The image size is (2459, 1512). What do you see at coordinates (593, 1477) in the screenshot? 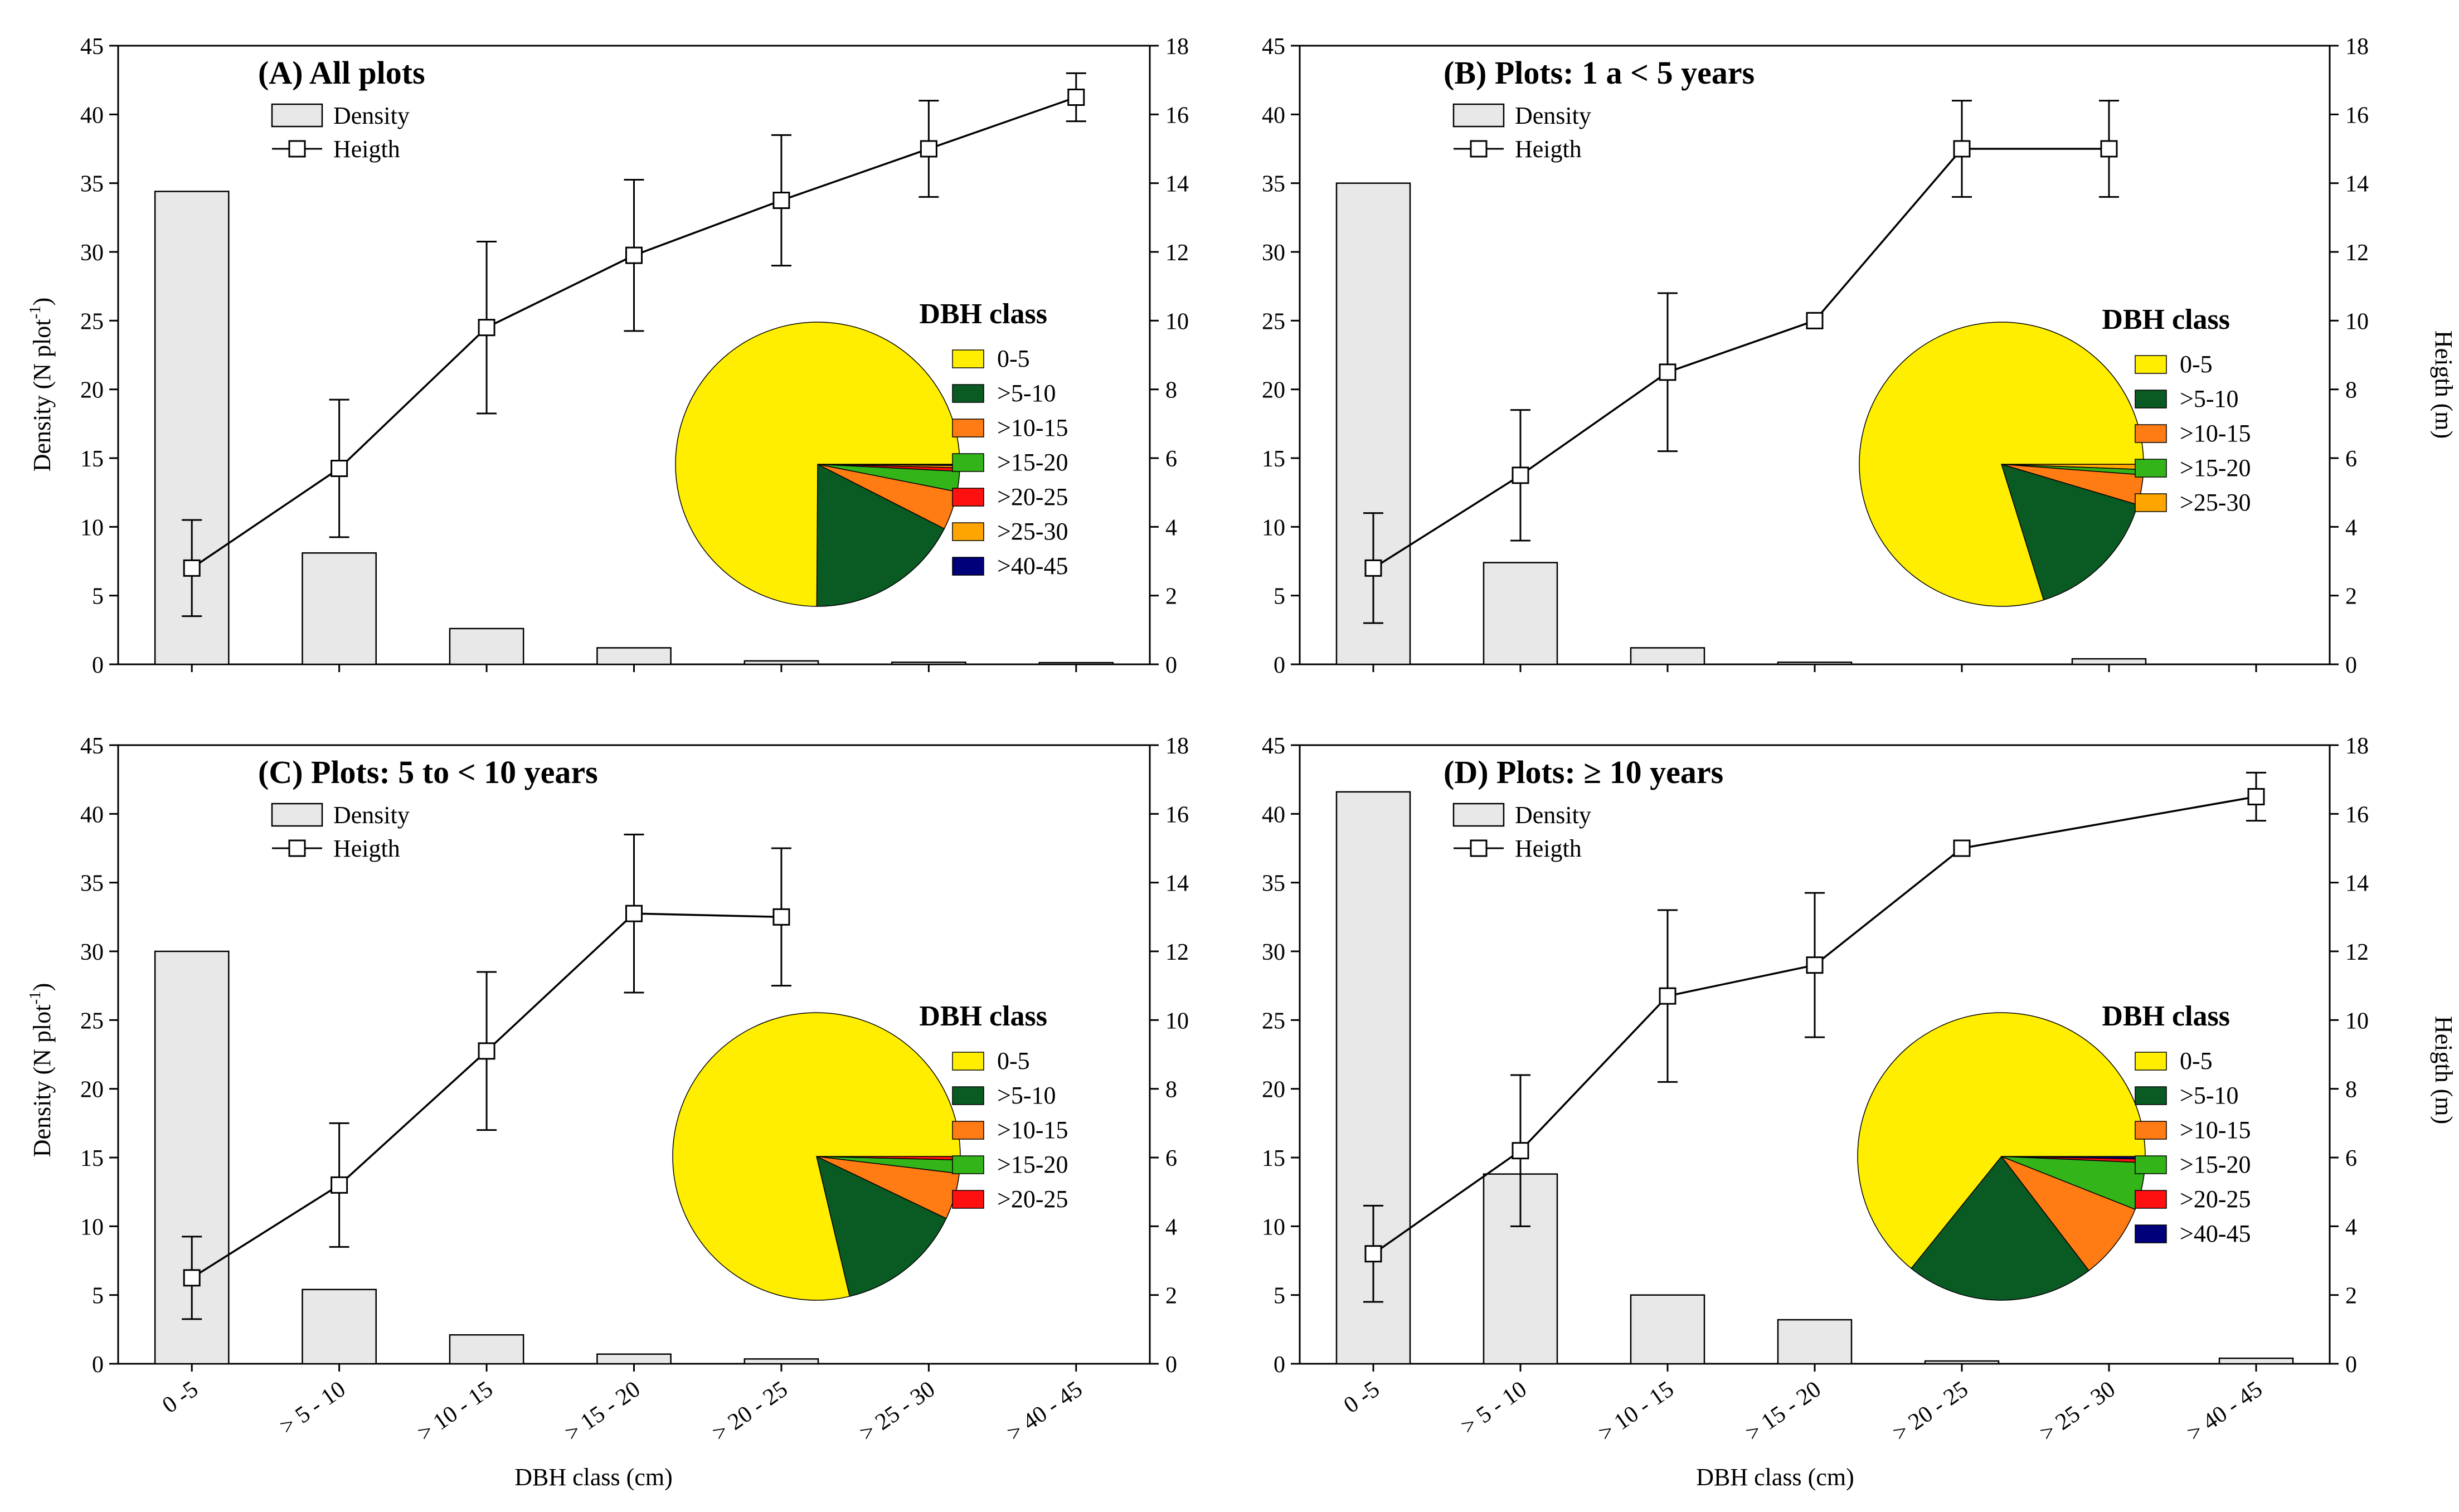
I see `x-axis-label-left: DBH class (cm)` at bounding box center [593, 1477].